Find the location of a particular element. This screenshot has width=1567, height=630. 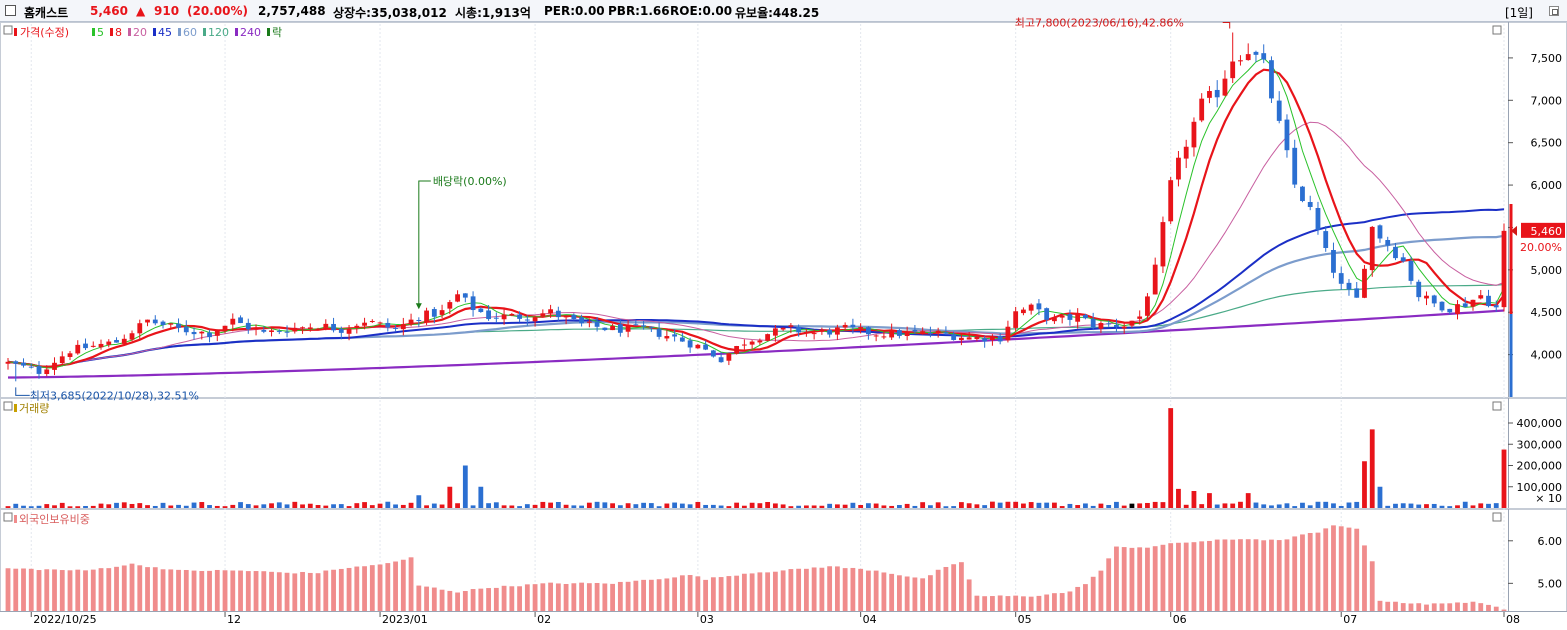

x-tick-label: 2023/01 is located at coordinates (405, 619).